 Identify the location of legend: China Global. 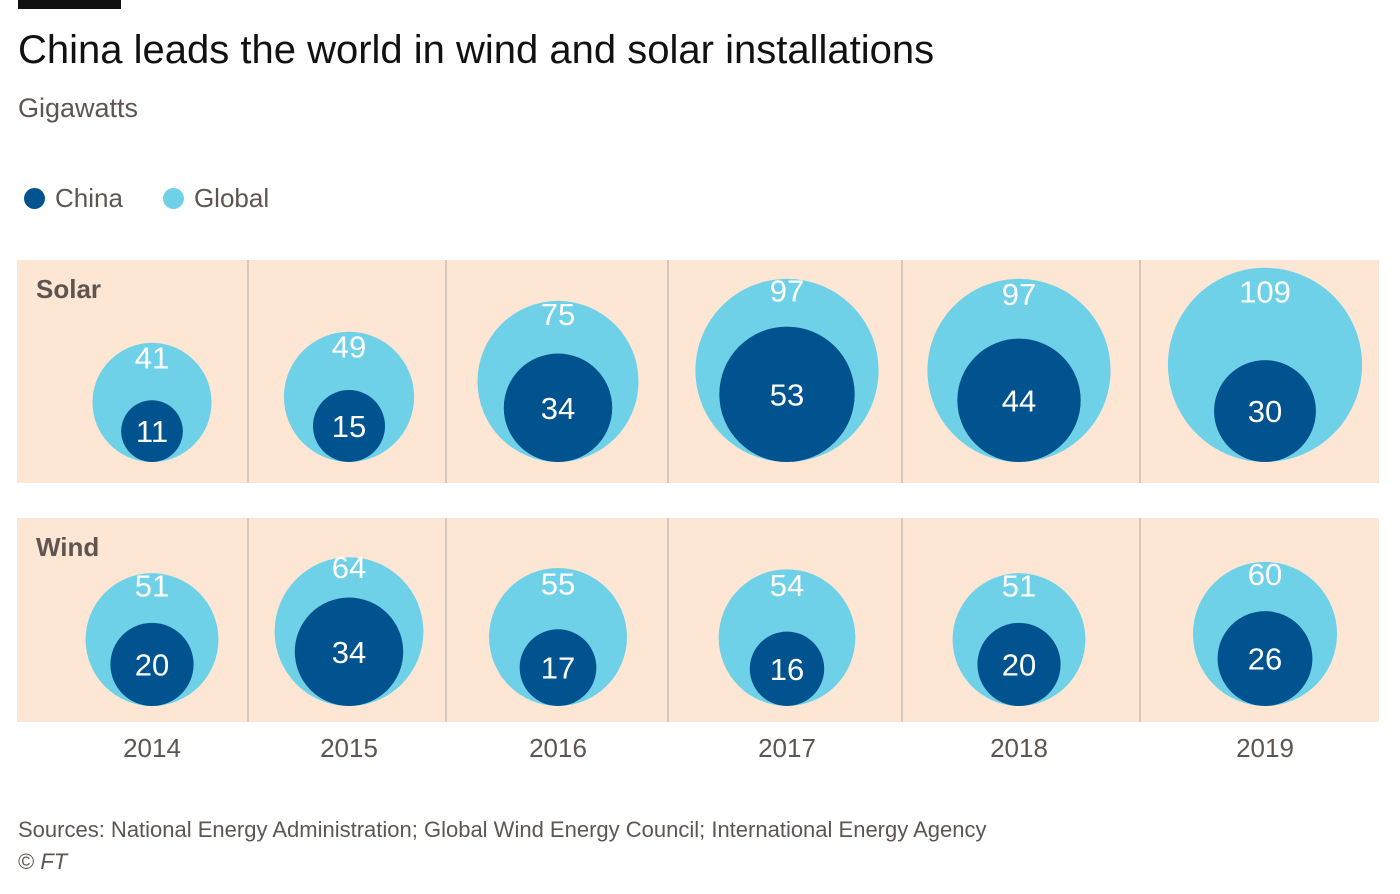
(166, 198).